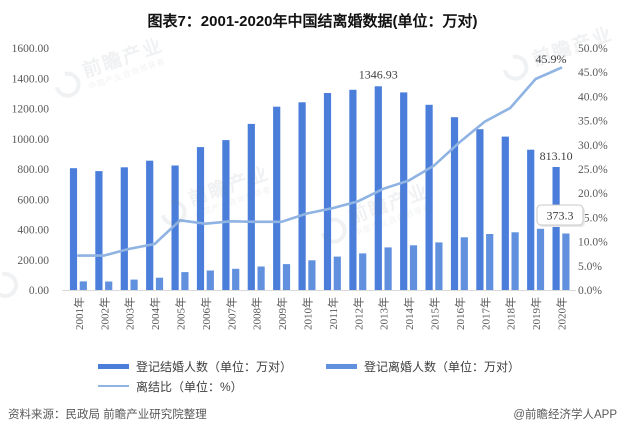 The image size is (625, 440). I want to click on annotation-marriage-2020: 813.10, so click(556, 156).